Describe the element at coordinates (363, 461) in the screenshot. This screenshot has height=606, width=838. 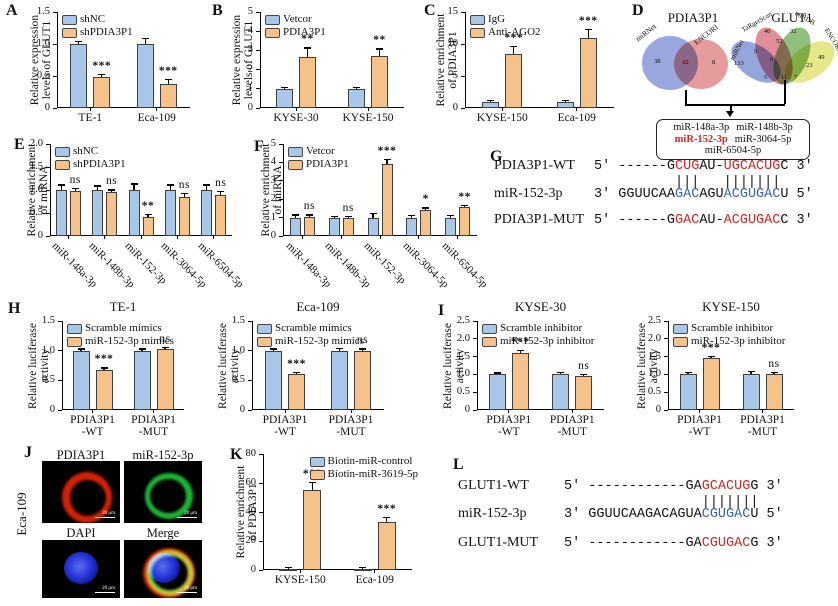
I see `legend-entry: Biotin-miR-control` at that location.